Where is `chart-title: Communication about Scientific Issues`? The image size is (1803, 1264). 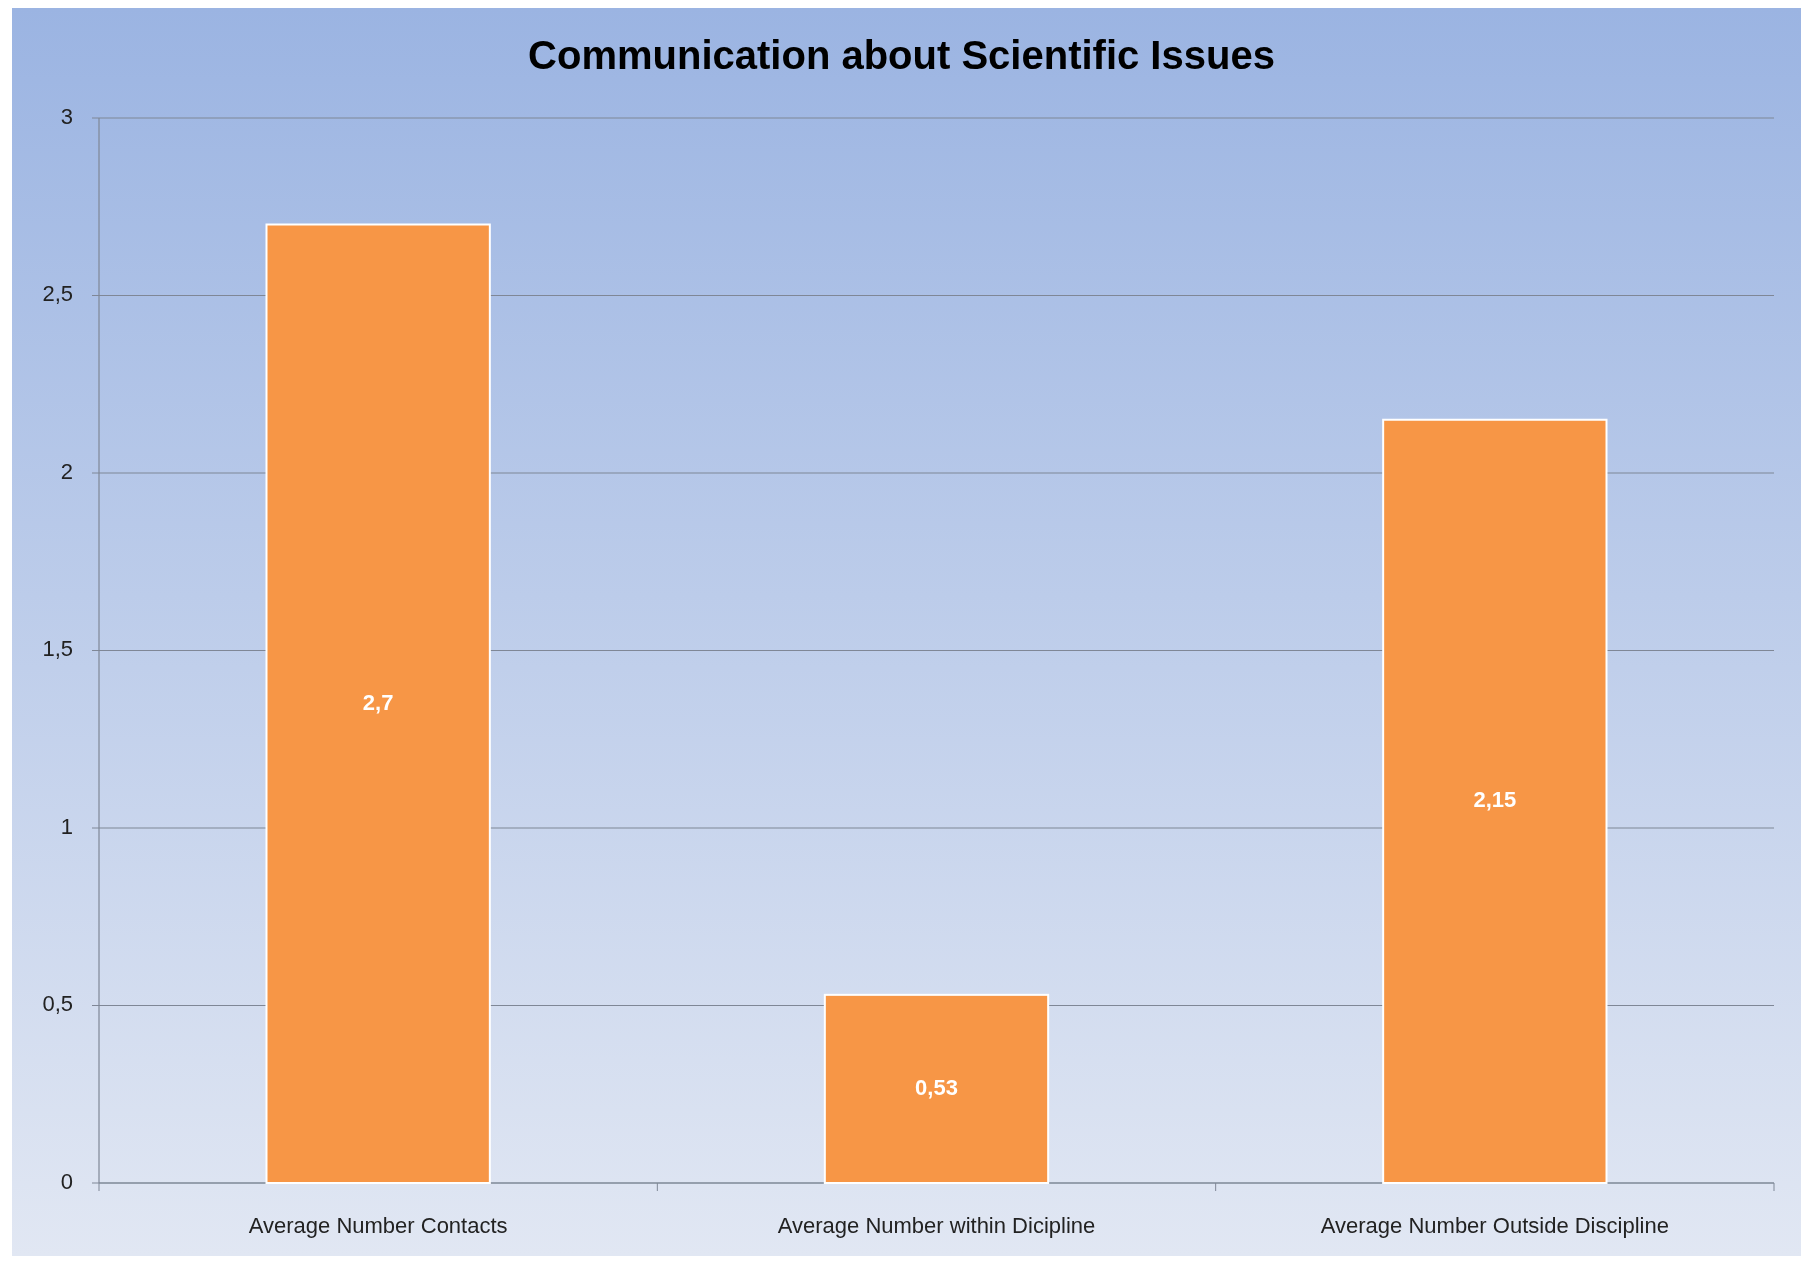
chart-title: Communication about Scientific Issues is located at coordinates (901, 54).